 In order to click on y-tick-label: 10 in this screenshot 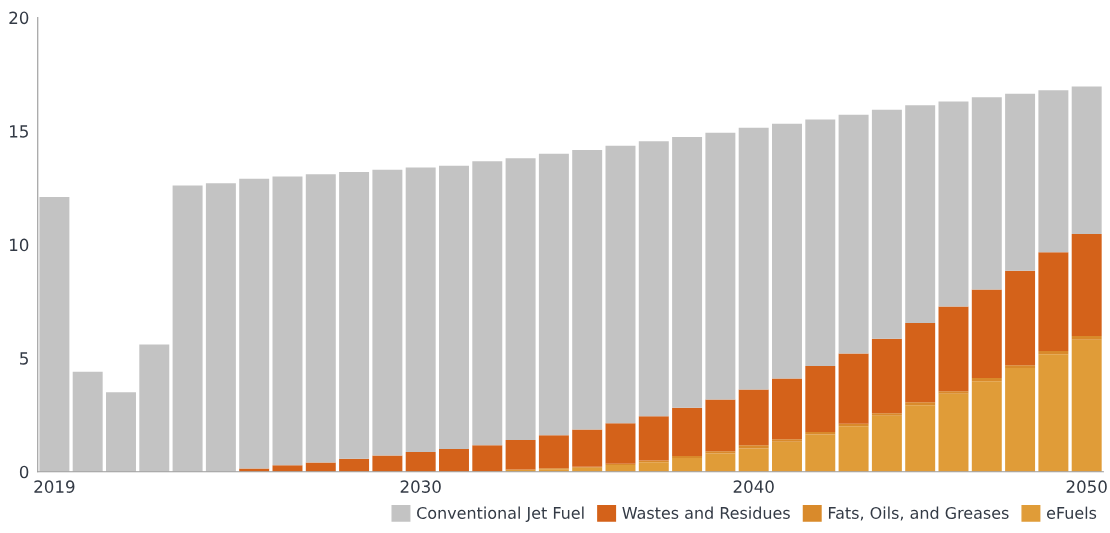, I will do `click(19, 245)`.